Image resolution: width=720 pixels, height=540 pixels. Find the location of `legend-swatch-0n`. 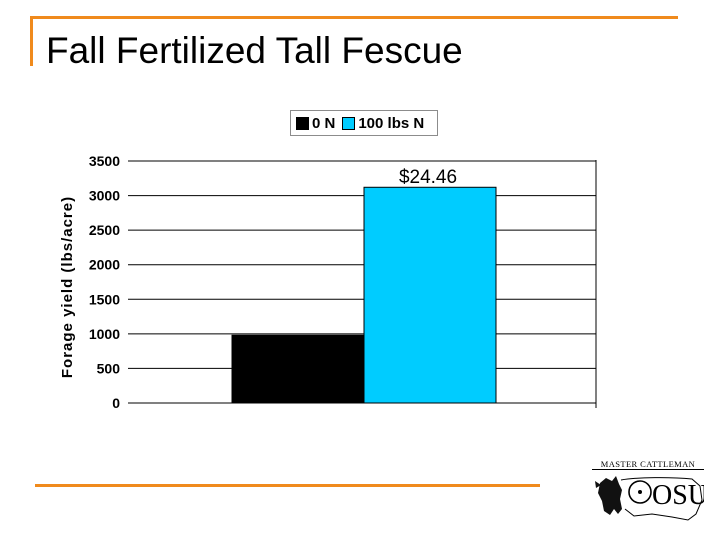

legend-swatch-0n is located at coordinates (302, 123).